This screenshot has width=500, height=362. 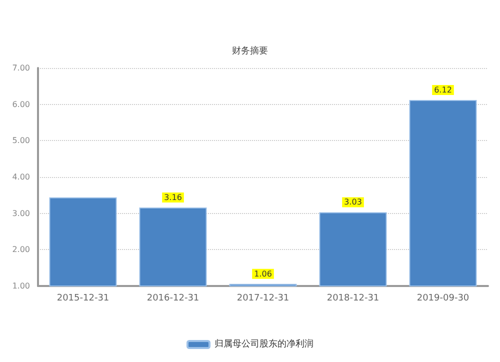 I want to click on data-label: 3.16, so click(x=173, y=197).